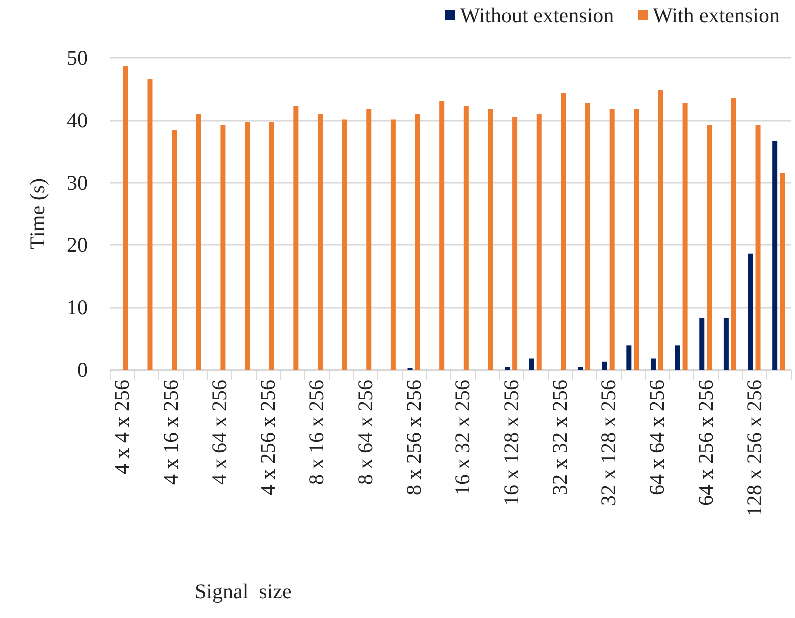  Describe the element at coordinates (38, 214) in the screenshot. I see `y-axis-title: Time (s)` at that location.